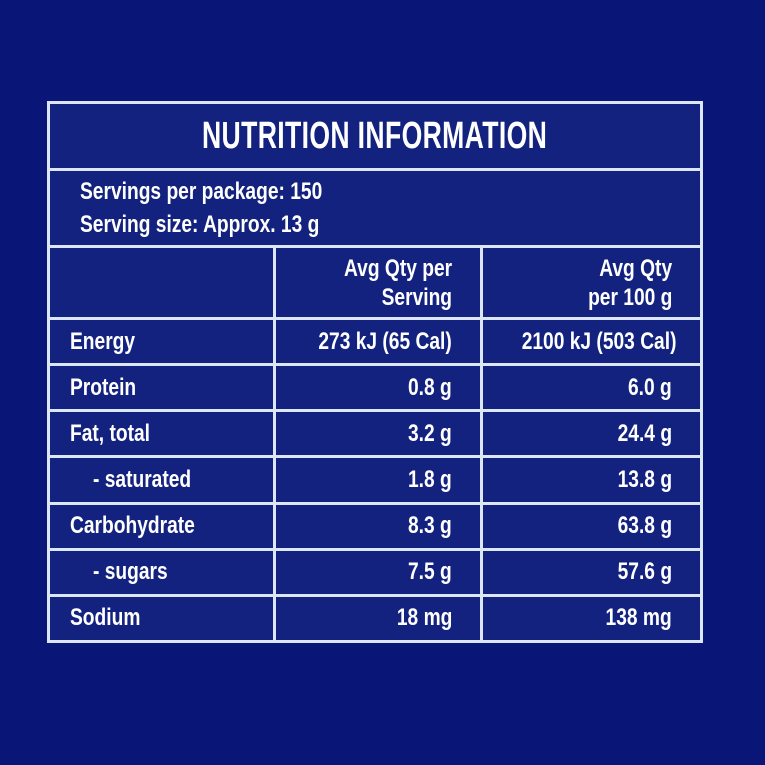 The image size is (765, 765). I want to click on table-row: Carbohydrate 8.3 g 63.8 g, so click(375, 527).